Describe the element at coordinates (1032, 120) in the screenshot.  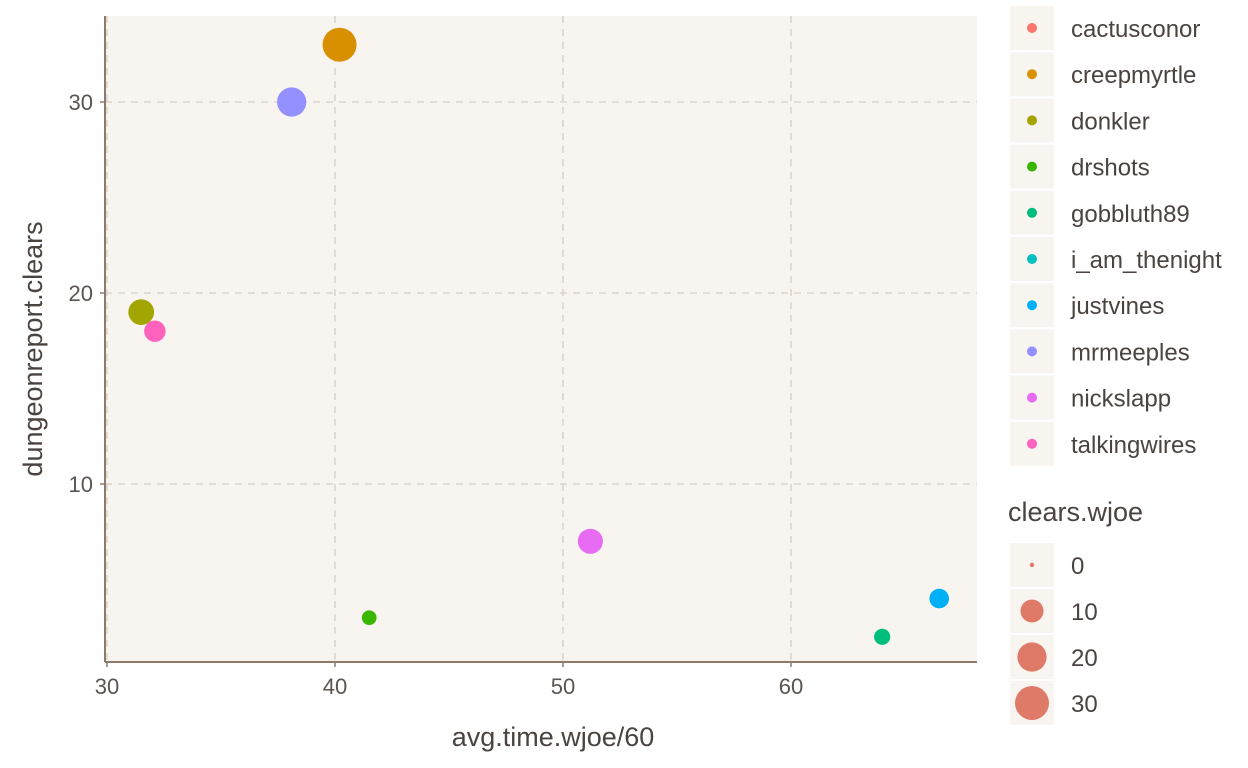
I see `legend-key-donkler` at that location.